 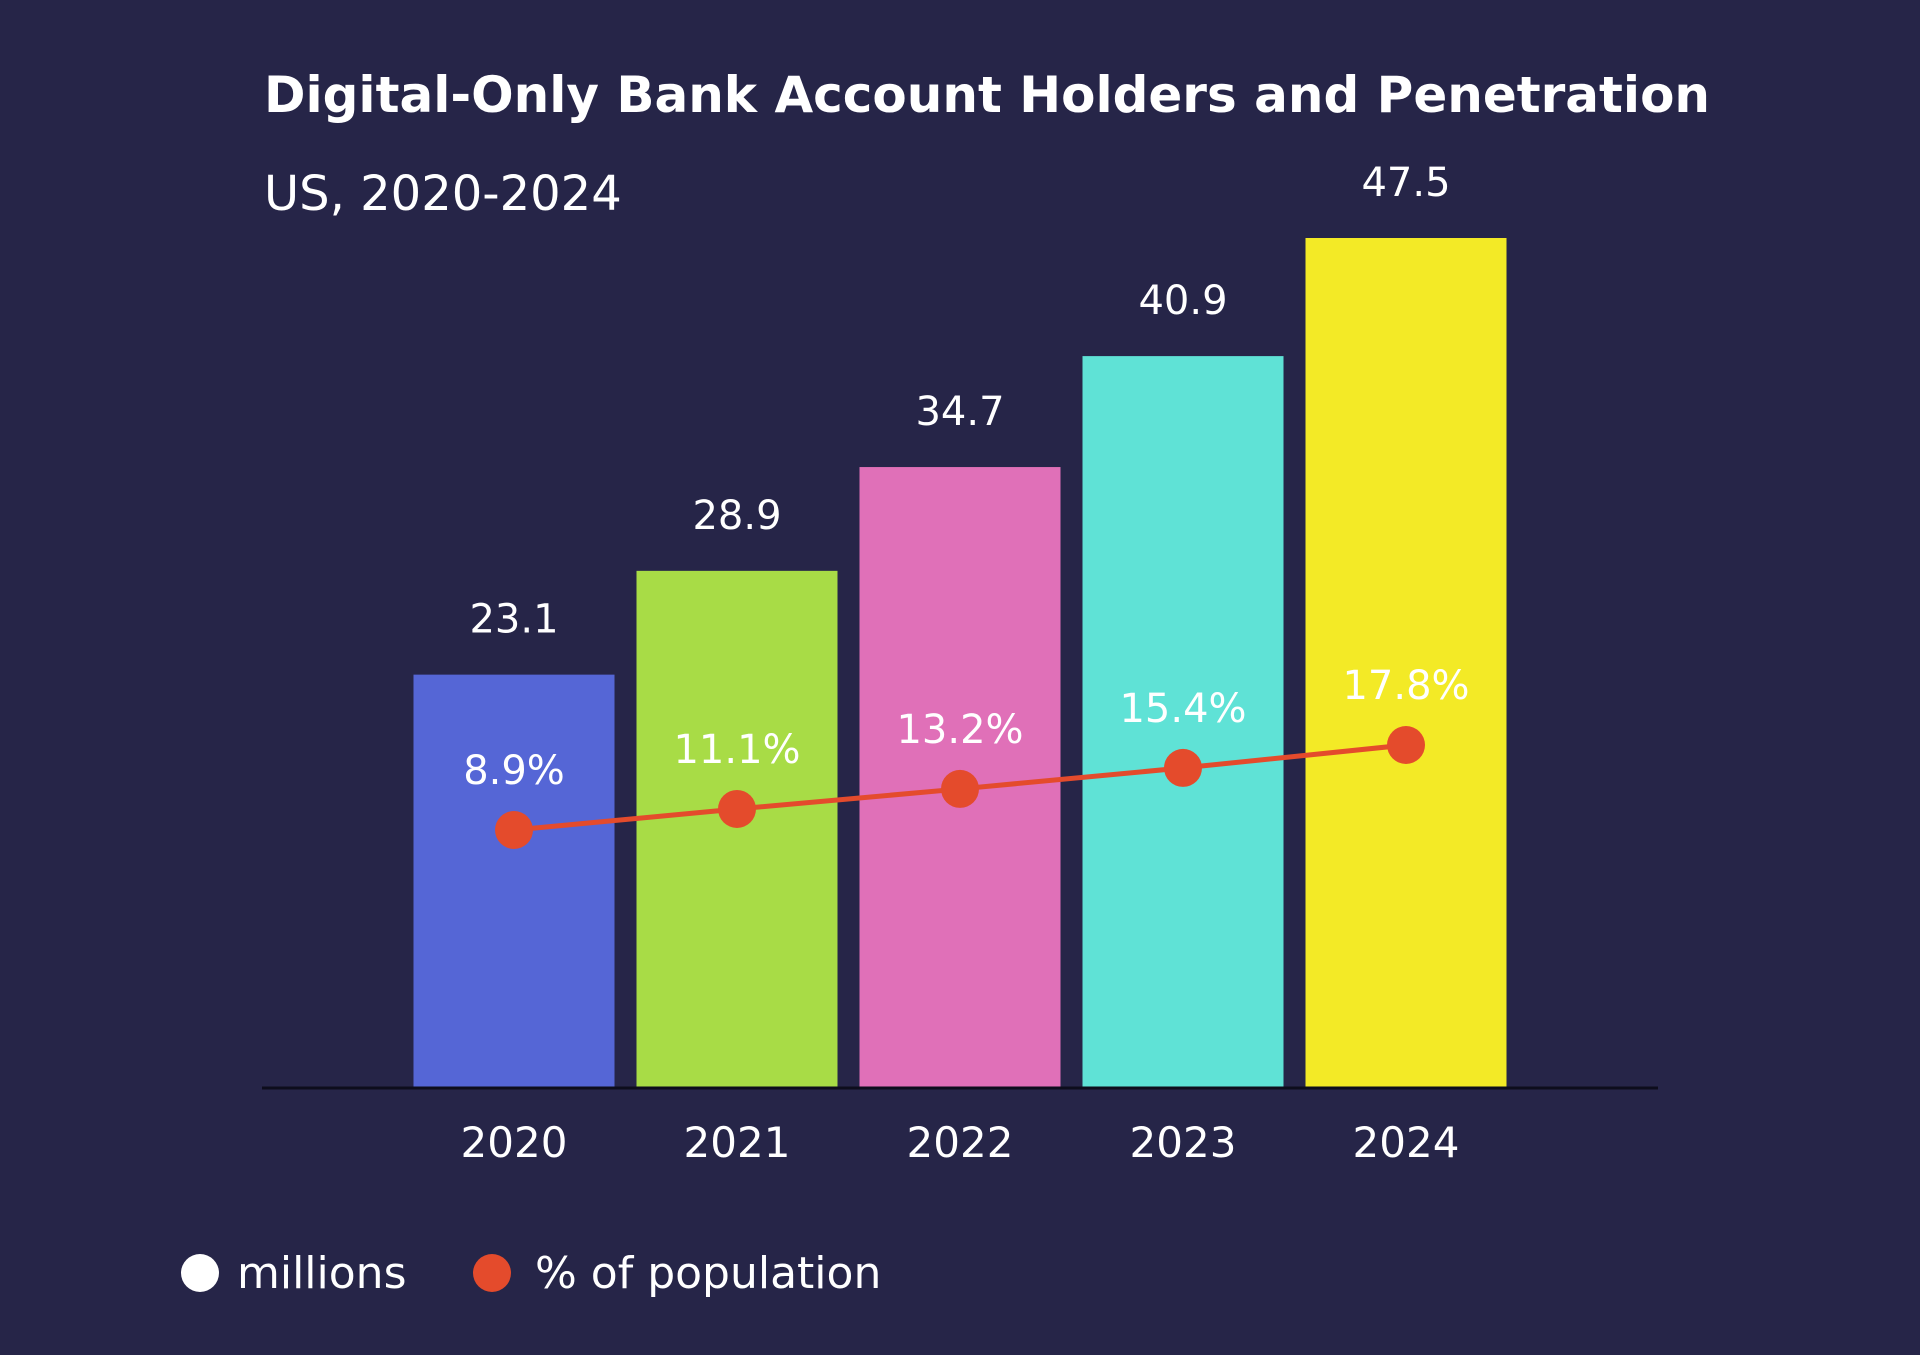 I want to click on penetration-value-labels: 8.9% 11.1% 13.2% 15.4% 17.8%, so click(x=966, y=728).